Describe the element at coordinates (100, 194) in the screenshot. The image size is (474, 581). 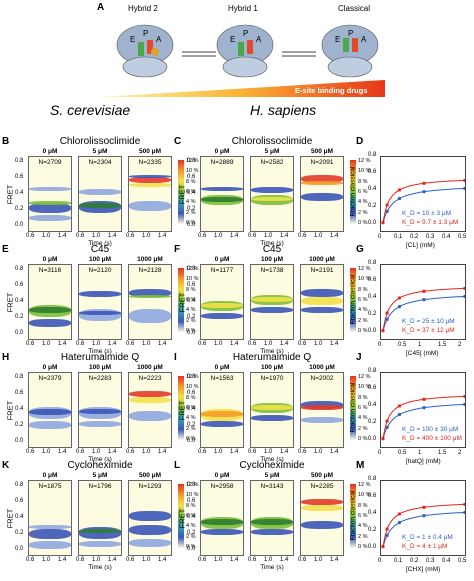
I see `fret-contour-panel: N=2304` at that location.